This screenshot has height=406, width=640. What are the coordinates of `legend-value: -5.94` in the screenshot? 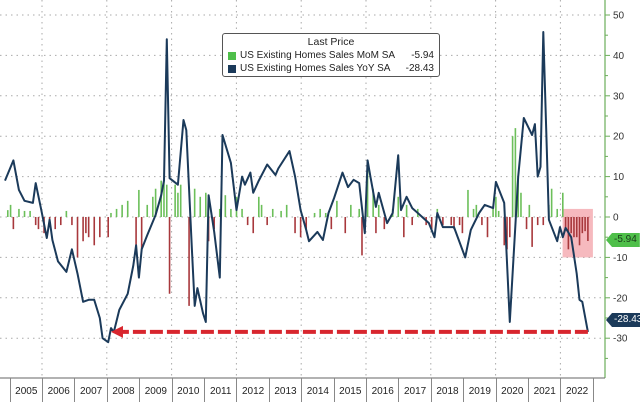 It's located at (422, 55).